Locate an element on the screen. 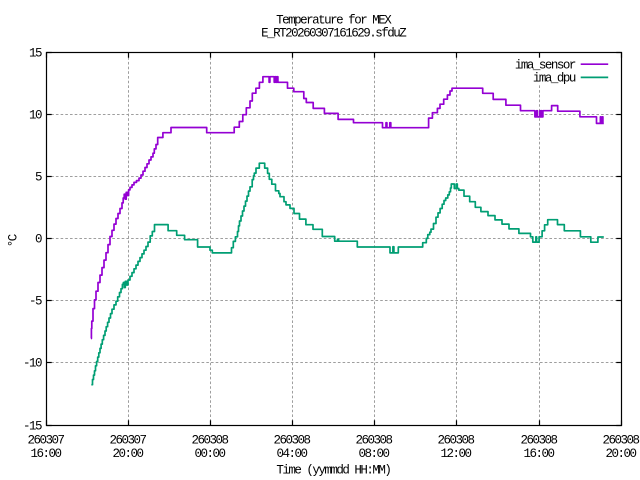 This screenshot has height=480, width=640. svg-text: ima_sensor is located at coordinates (545, 65).